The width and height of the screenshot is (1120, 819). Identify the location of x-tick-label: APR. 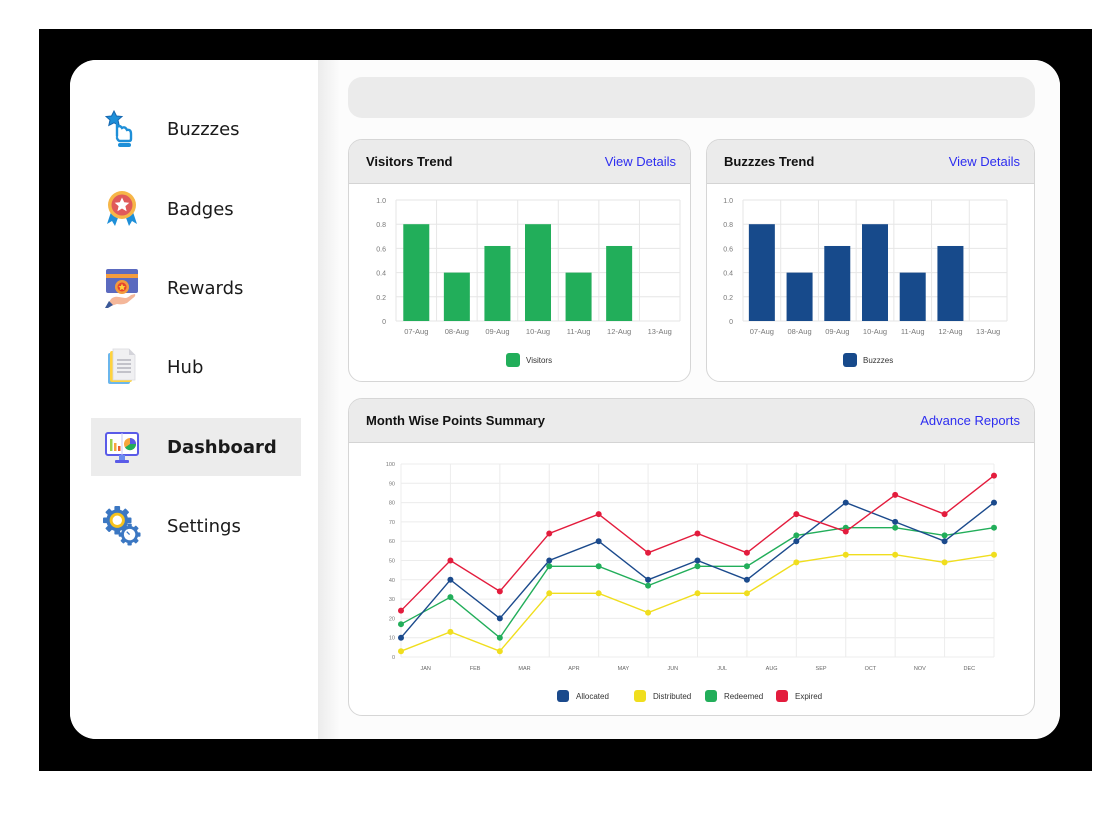
(573, 669).